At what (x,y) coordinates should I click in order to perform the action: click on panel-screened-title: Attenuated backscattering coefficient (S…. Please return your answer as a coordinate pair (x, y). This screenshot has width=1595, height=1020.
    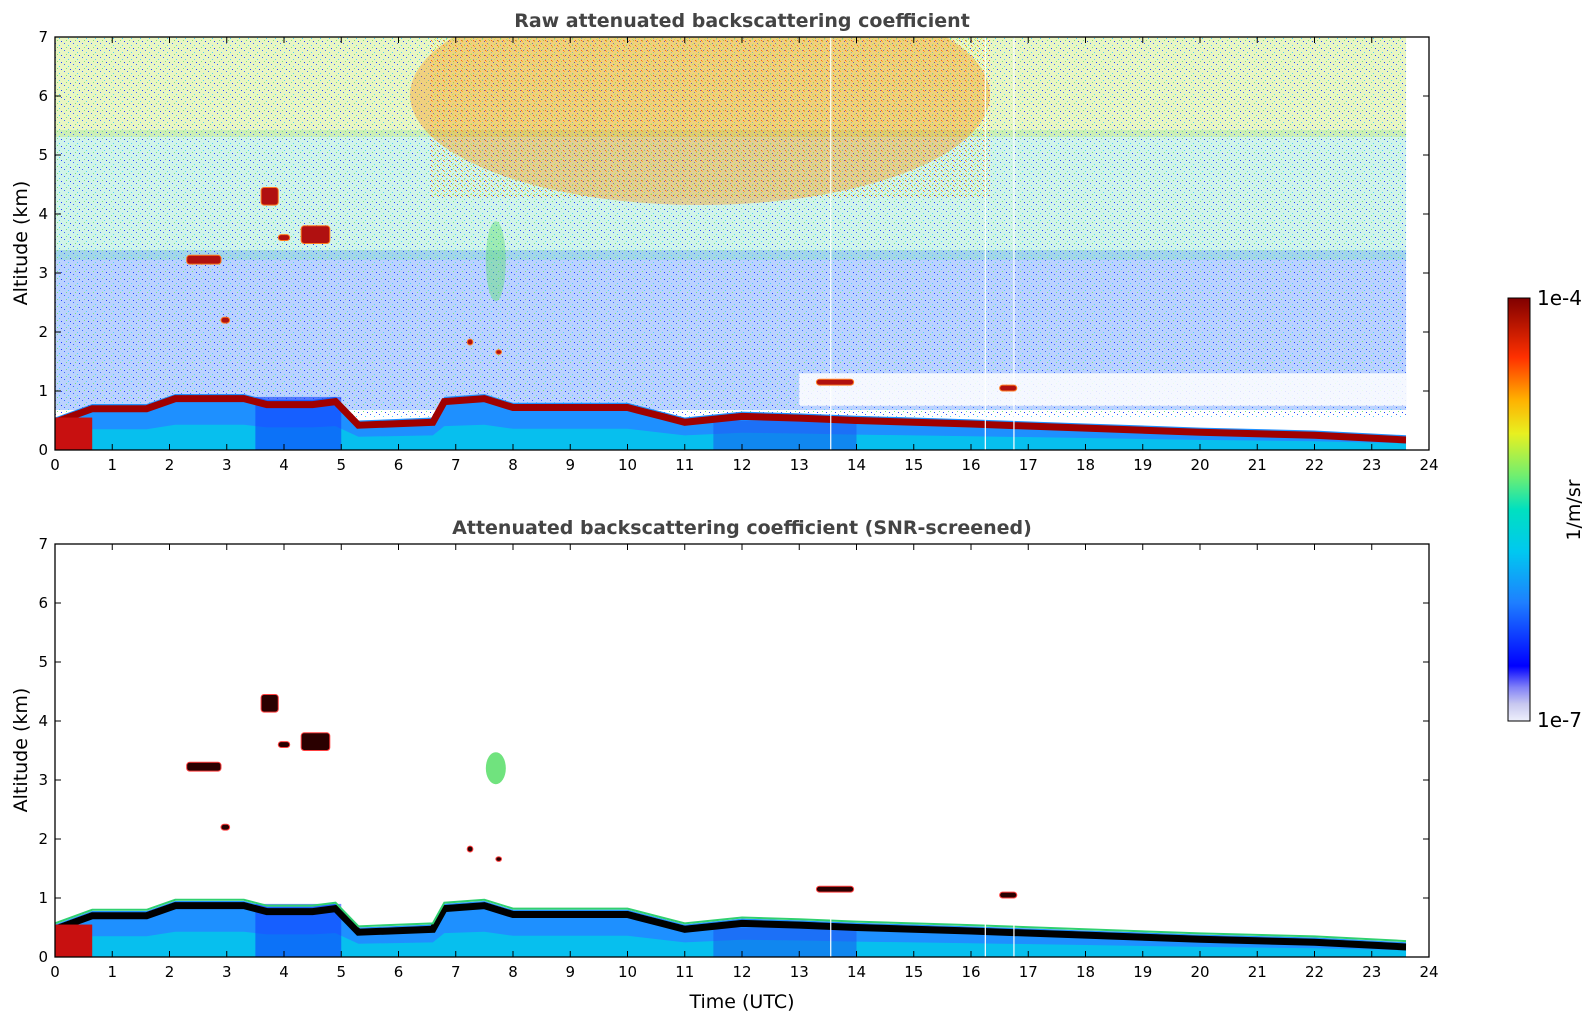
    Looking at the image, I should click on (742, 528).